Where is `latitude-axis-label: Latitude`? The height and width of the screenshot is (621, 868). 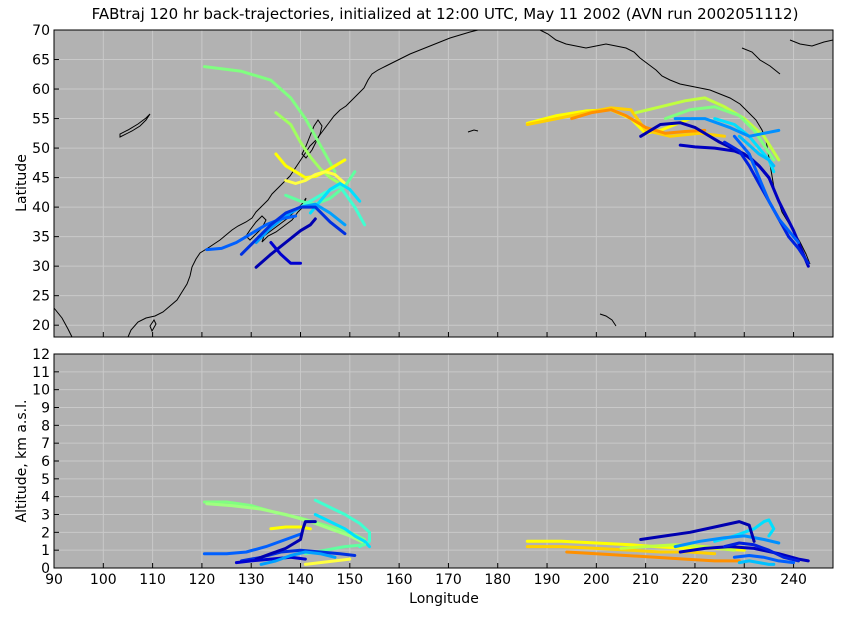 latitude-axis-label: Latitude is located at coordinates (22, 183).